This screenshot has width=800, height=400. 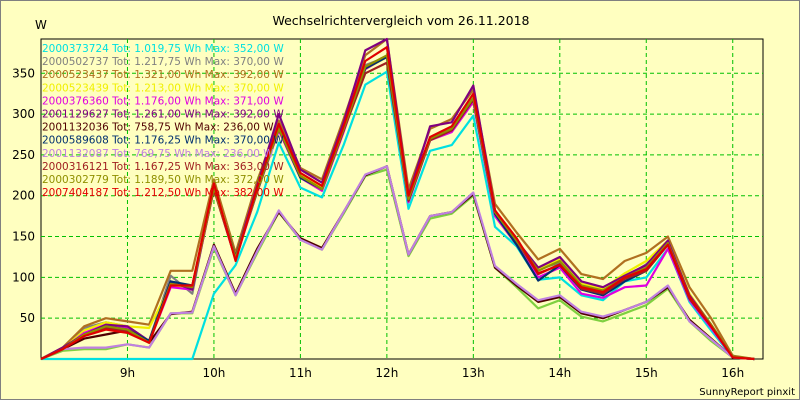 I want to click on x-tick-label: 10h, so click(x=213, y=373).